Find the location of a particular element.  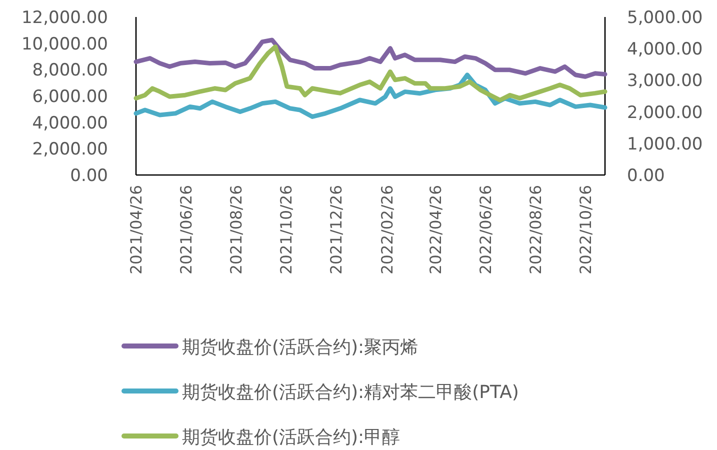

y2-tick-label: 2,000.00 is located at coordinates (665, 112).